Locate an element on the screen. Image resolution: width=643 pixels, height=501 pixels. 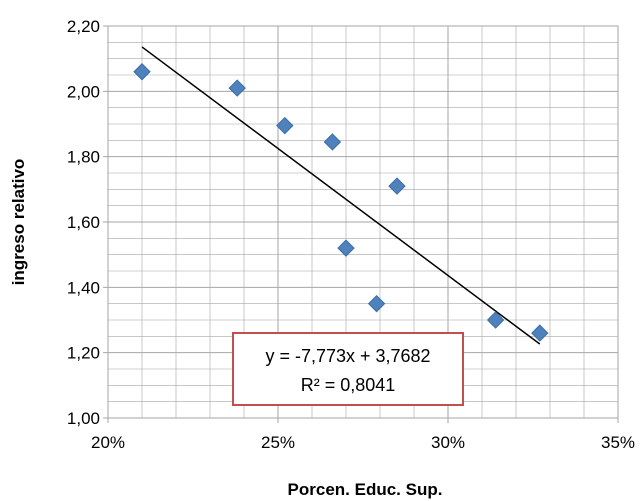
y-tick-label: 1,60 is located at coordinates (83, 222).